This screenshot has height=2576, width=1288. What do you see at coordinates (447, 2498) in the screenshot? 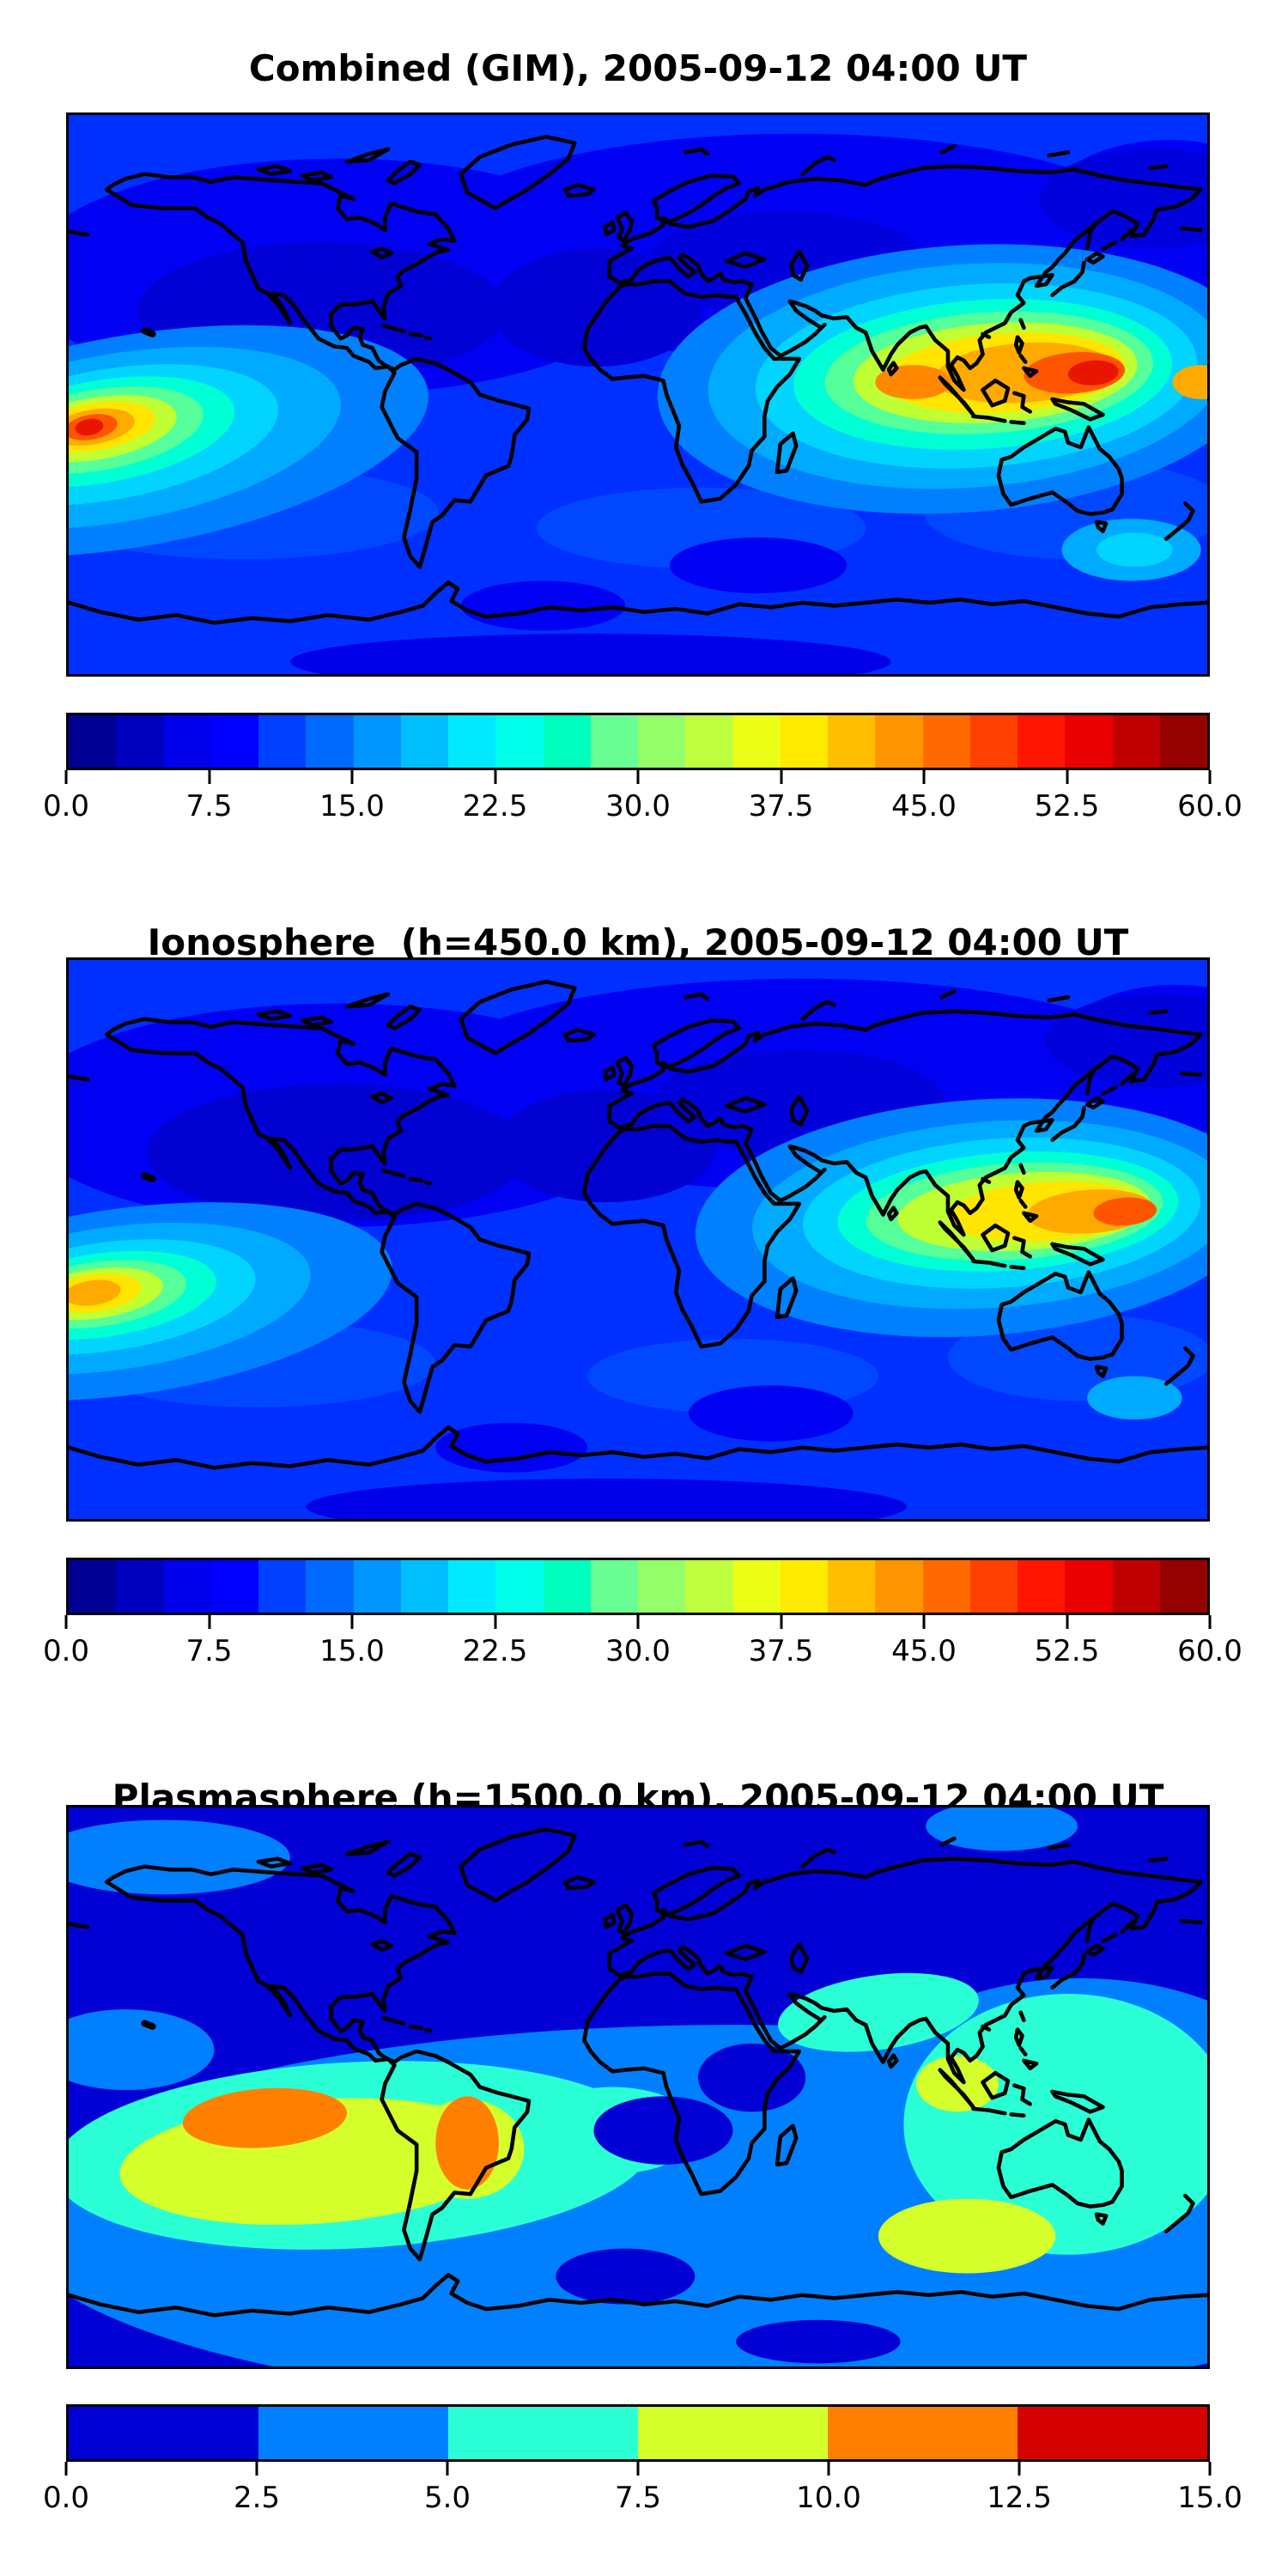
I see `colorbar-tick-label: 5.0` at bounding box center [447, 2498].